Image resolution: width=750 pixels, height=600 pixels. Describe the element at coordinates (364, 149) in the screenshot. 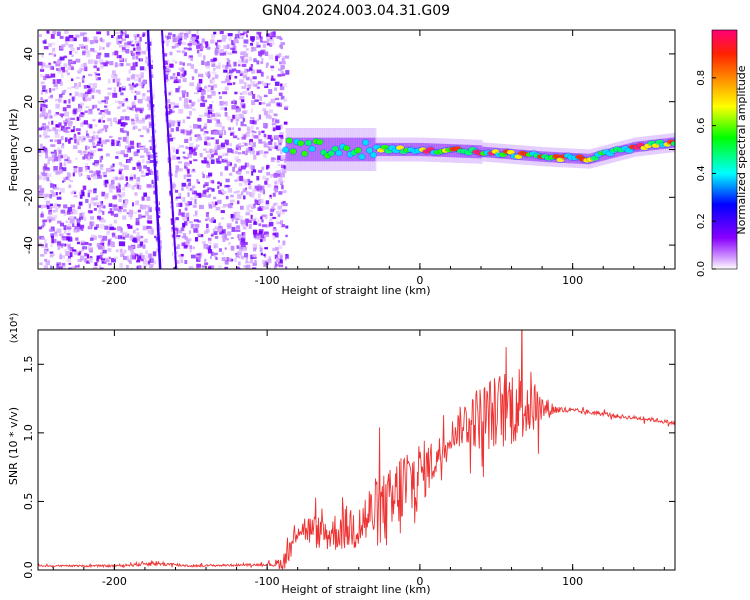

I see `track-halo-inner` at that location.